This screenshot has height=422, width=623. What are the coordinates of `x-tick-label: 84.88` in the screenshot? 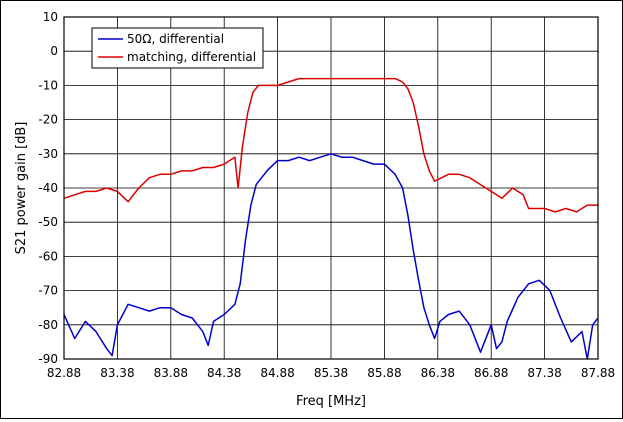 It's located at (277, 373).